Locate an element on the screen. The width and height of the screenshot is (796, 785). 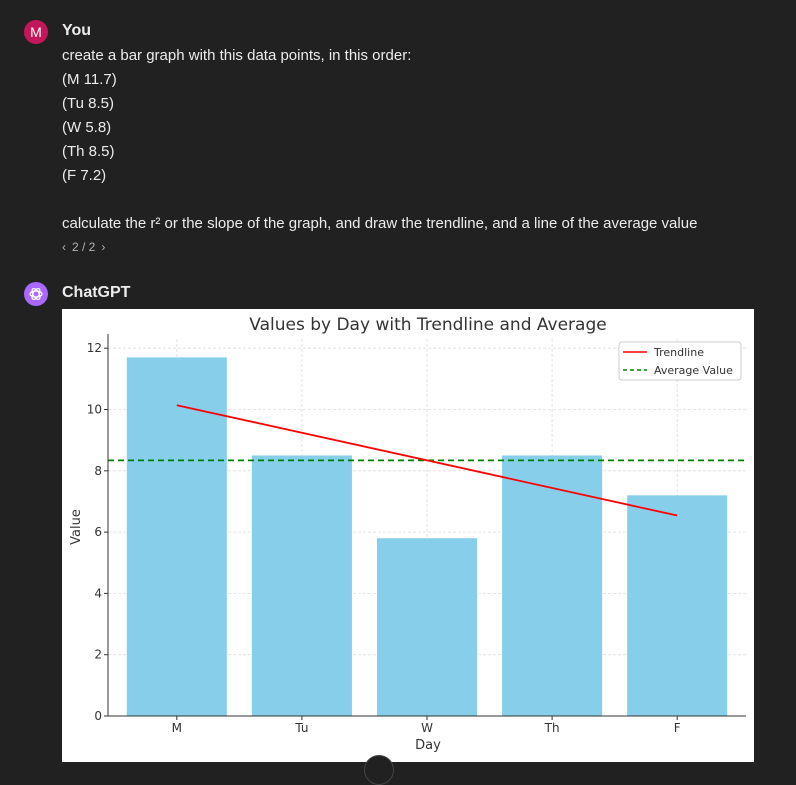
pager-prev-button: ‹ is located at coordinates (64, 247).